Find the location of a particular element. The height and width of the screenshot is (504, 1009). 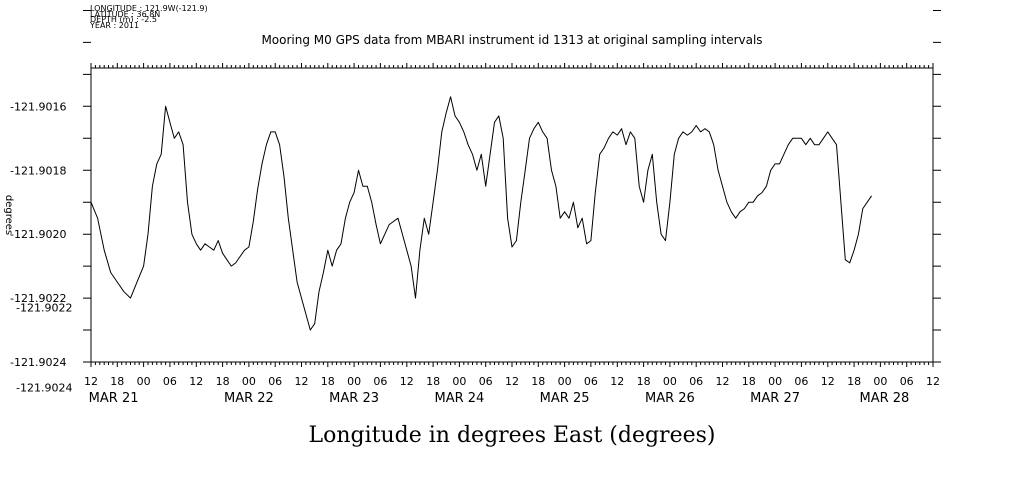

header-latitude: LATITUDE : 36.8N is located at coordinates (125, 14).